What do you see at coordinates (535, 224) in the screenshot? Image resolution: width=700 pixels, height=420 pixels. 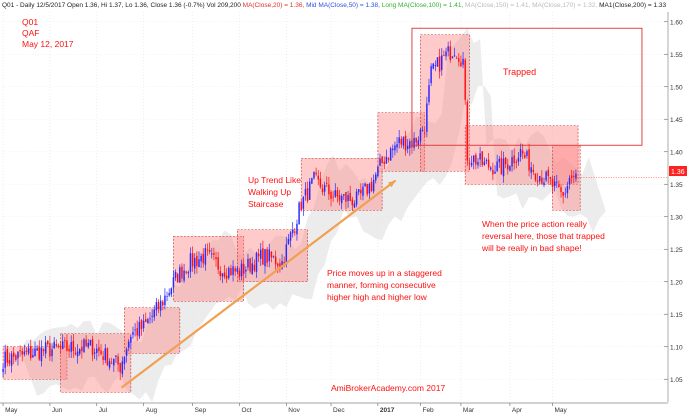 I see `reversal-line-1: When the price action really` at bounding box center [535, 224].